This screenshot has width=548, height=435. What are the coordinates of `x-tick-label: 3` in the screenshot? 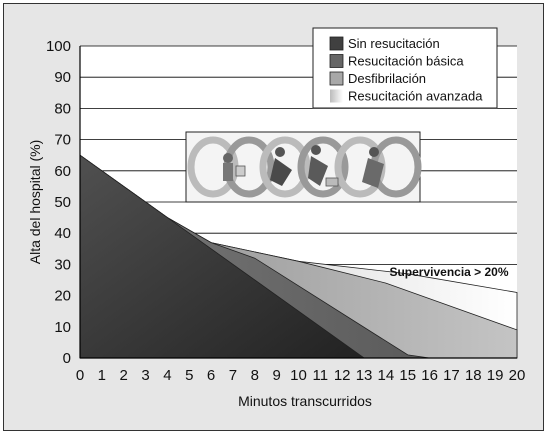 It's located at (145, 375).